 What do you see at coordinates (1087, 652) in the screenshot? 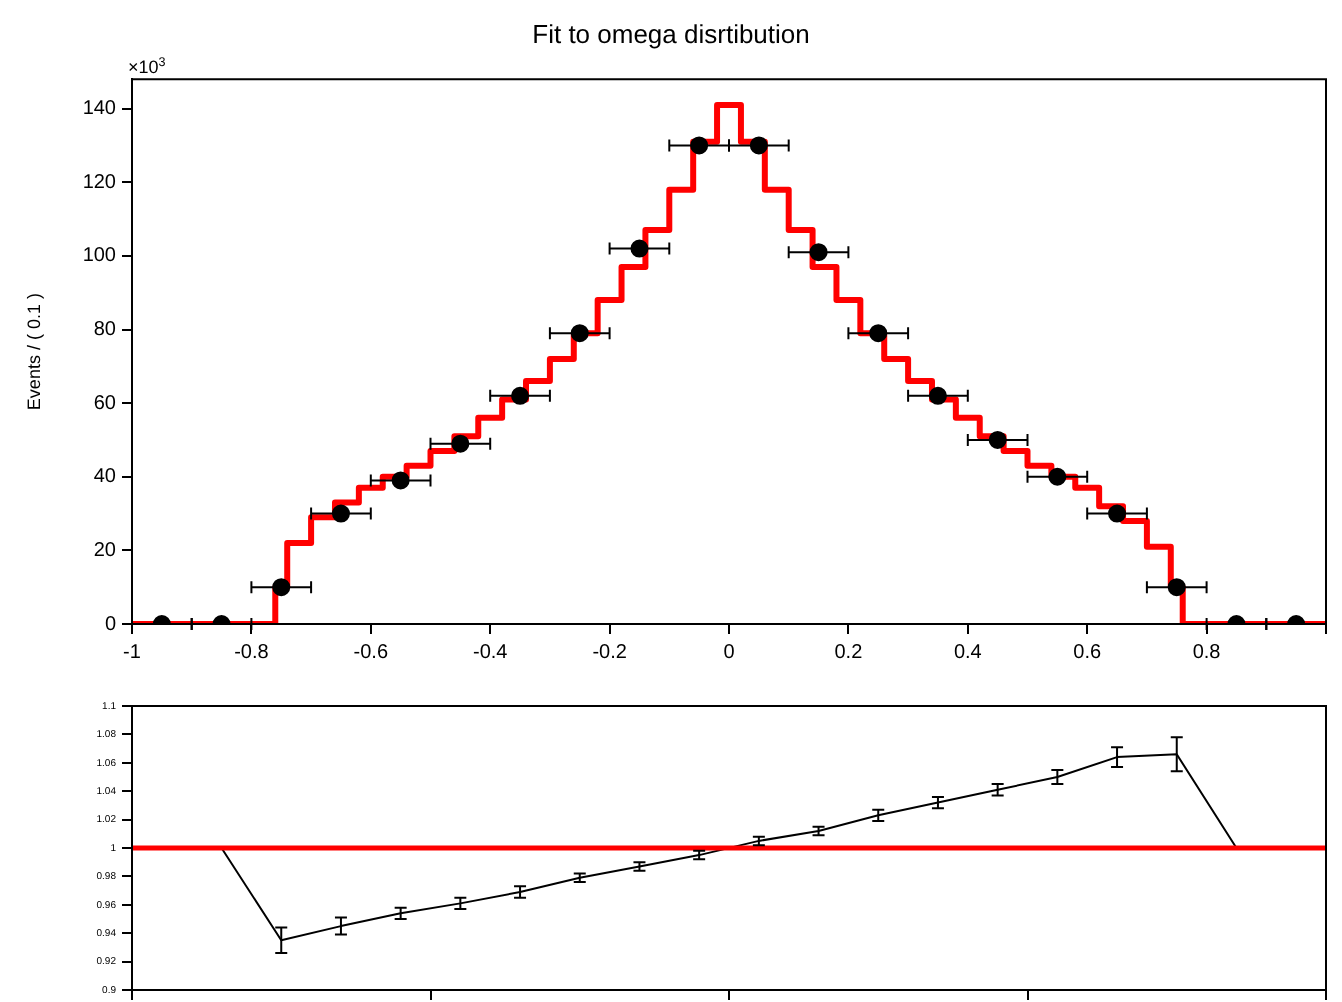
I see `x-tick-label: 0.6` at bounding box center [1087, 652].